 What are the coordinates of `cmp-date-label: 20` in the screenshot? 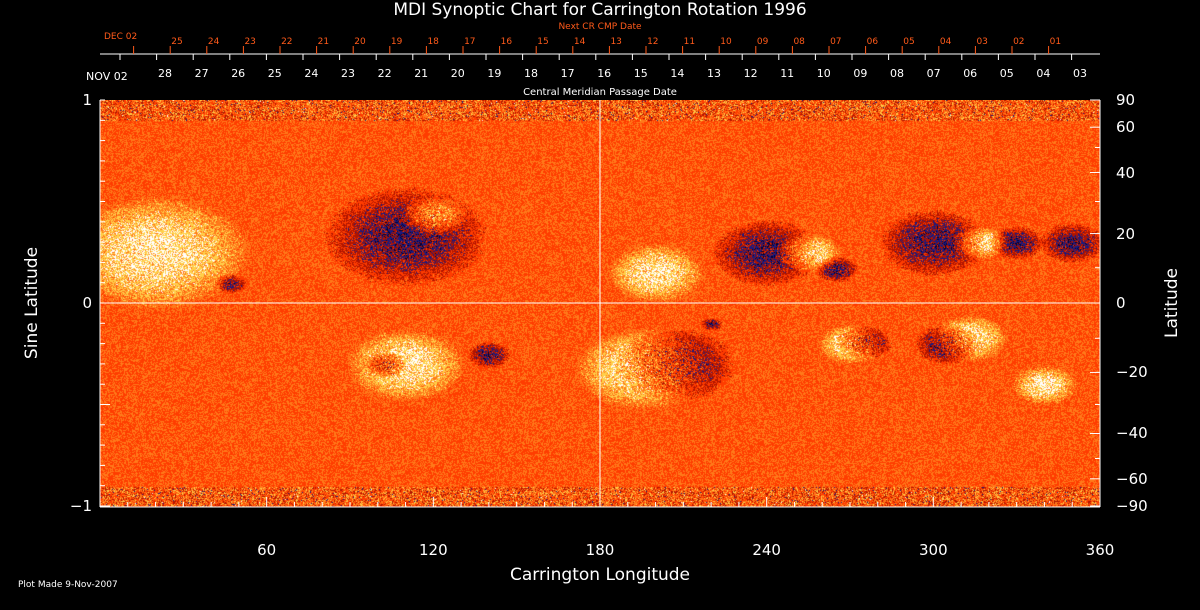 It's located at (457, 73).